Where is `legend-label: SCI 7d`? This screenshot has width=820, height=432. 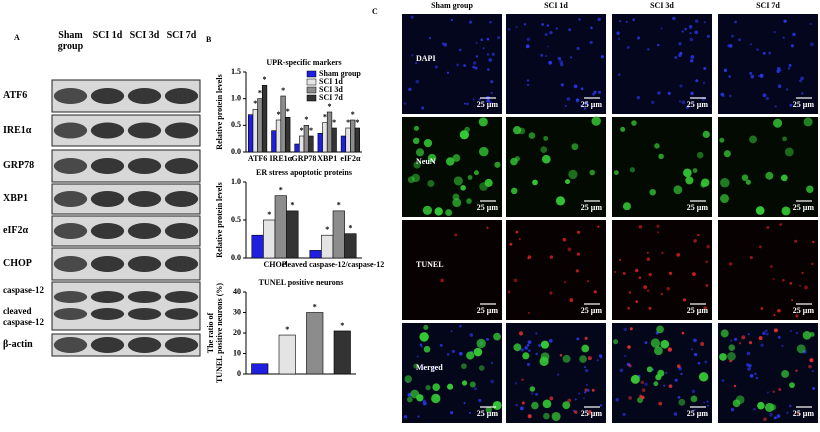 legend-label: SCI 7d is located at coordinates (331, 97).